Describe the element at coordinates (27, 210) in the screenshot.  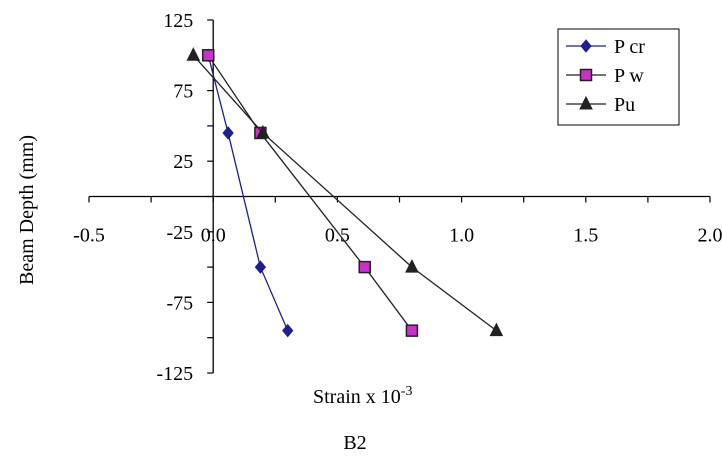
I see `y-axis-label: Beam Depth (mm)` at that location.